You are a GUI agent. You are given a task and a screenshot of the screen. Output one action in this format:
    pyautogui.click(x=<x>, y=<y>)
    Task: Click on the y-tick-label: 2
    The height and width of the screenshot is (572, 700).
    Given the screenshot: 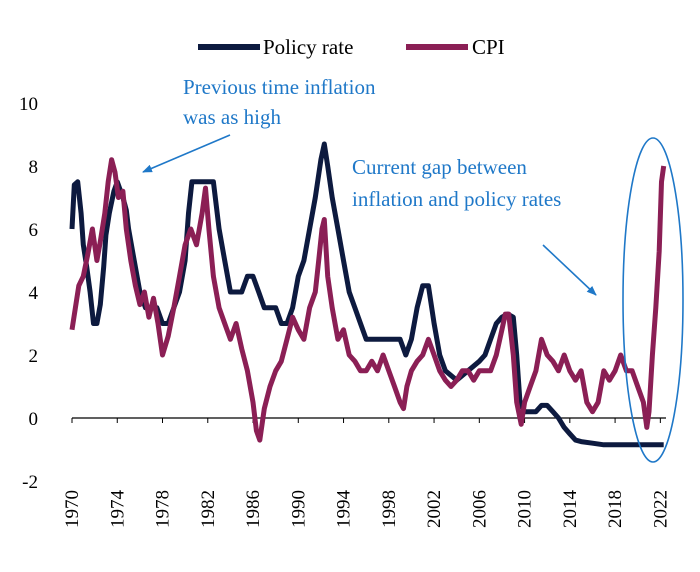 What is the action you would take?
    pyautogui.click(x=34, y=356)
    